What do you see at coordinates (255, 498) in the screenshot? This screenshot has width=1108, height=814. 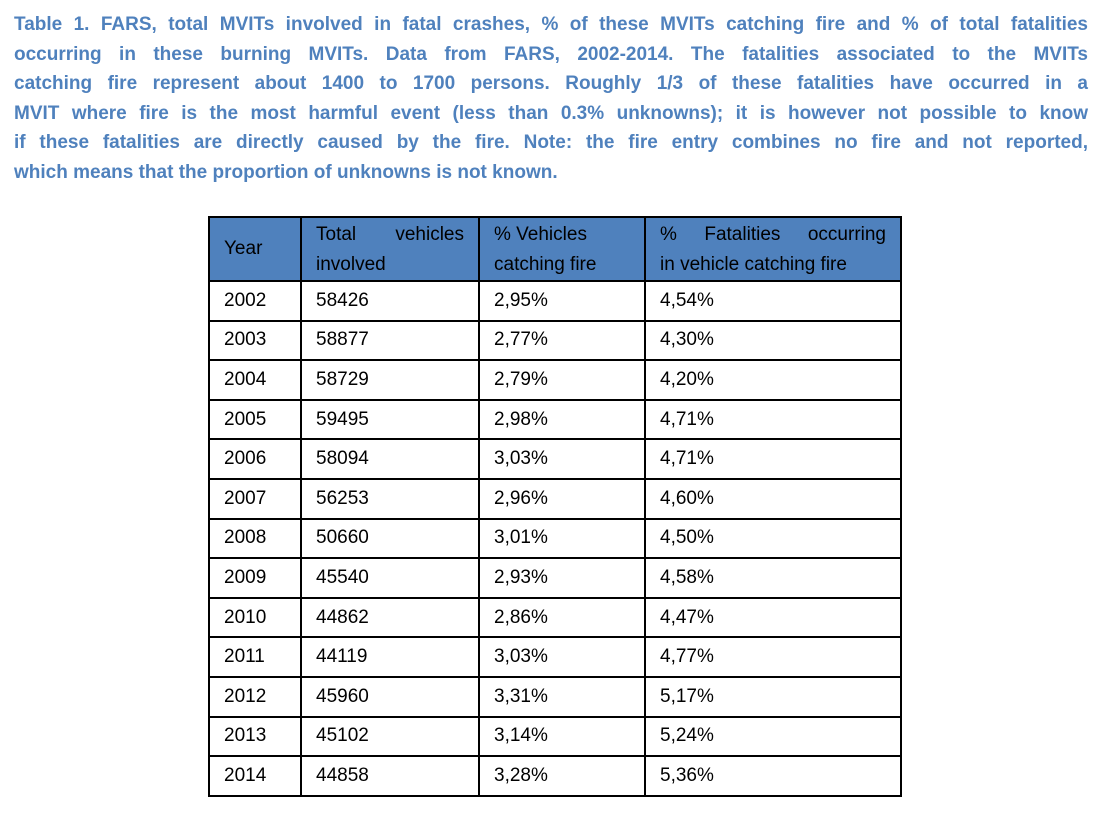 I see `cell-year: 2007` at bounding box center [255, 498].